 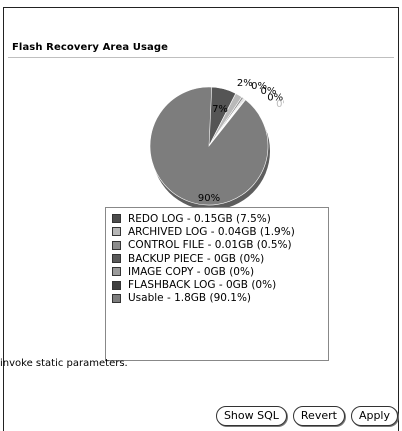 I want to click on revert-button: Revert, so click(x=318, y=416).